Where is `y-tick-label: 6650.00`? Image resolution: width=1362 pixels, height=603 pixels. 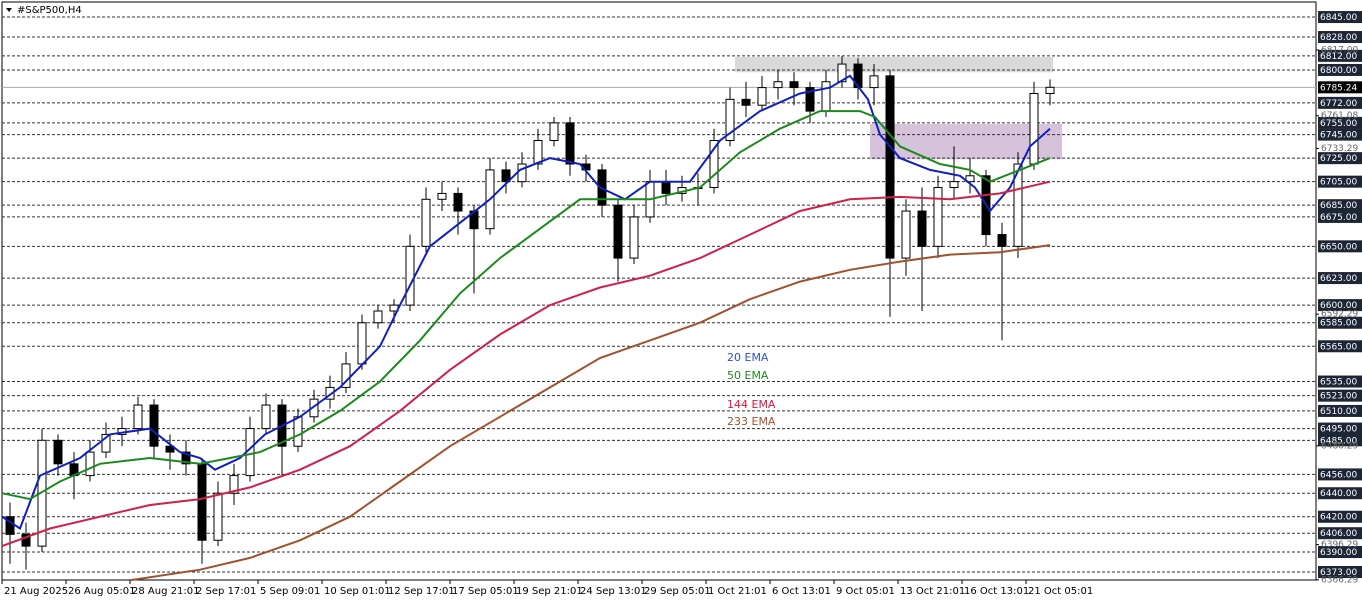 y-tick-label: 6650.00 is located at coordinates (1338, 247).